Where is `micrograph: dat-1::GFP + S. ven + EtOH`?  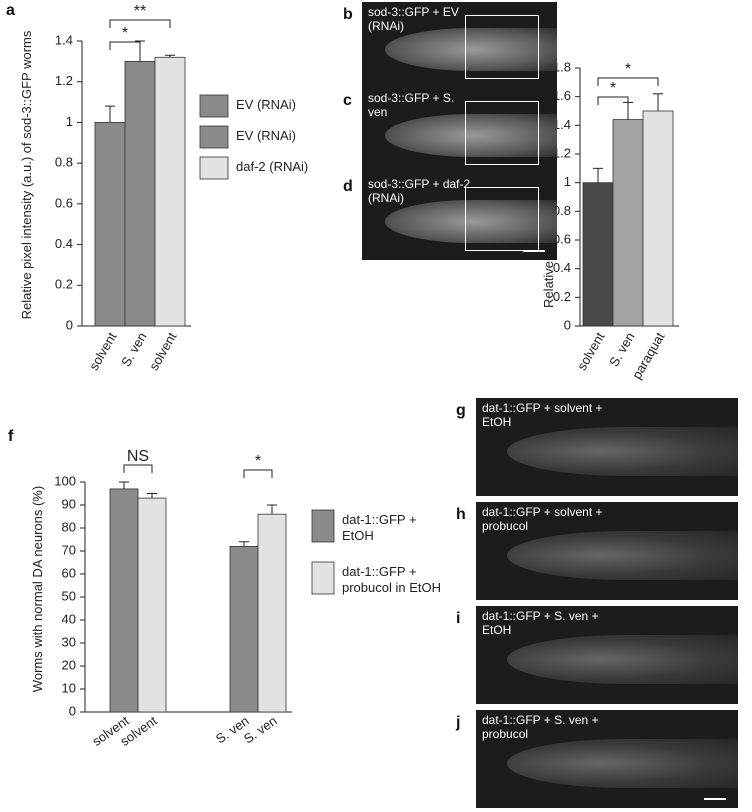
micrograph: dat-1::GFP + S. ven + EtOH is located at coordinates (607, 655).